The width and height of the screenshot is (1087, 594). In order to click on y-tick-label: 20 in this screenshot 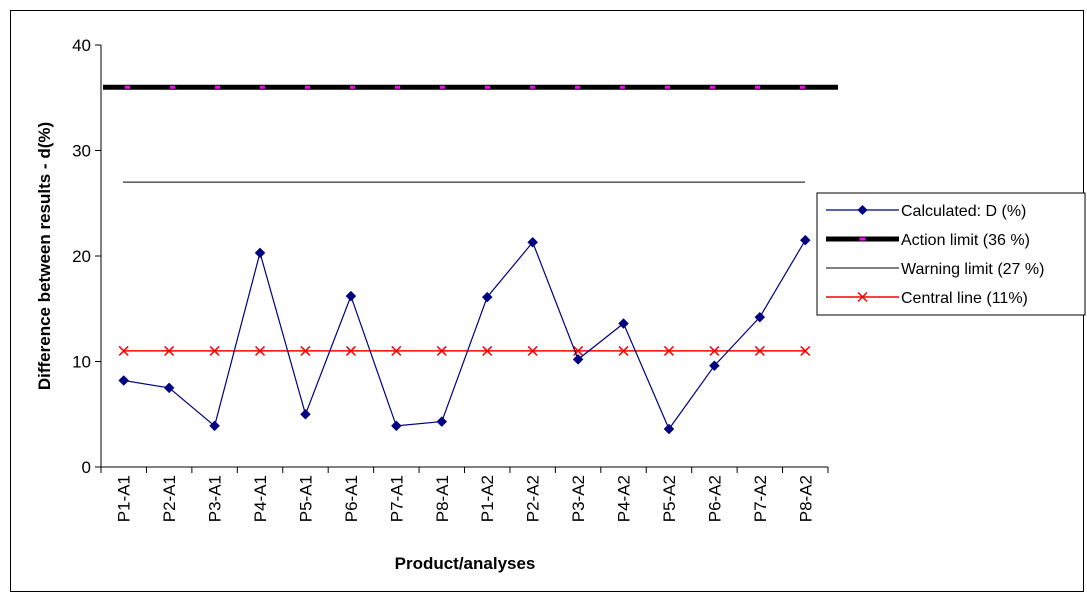, I will do `click(81, 256)`.